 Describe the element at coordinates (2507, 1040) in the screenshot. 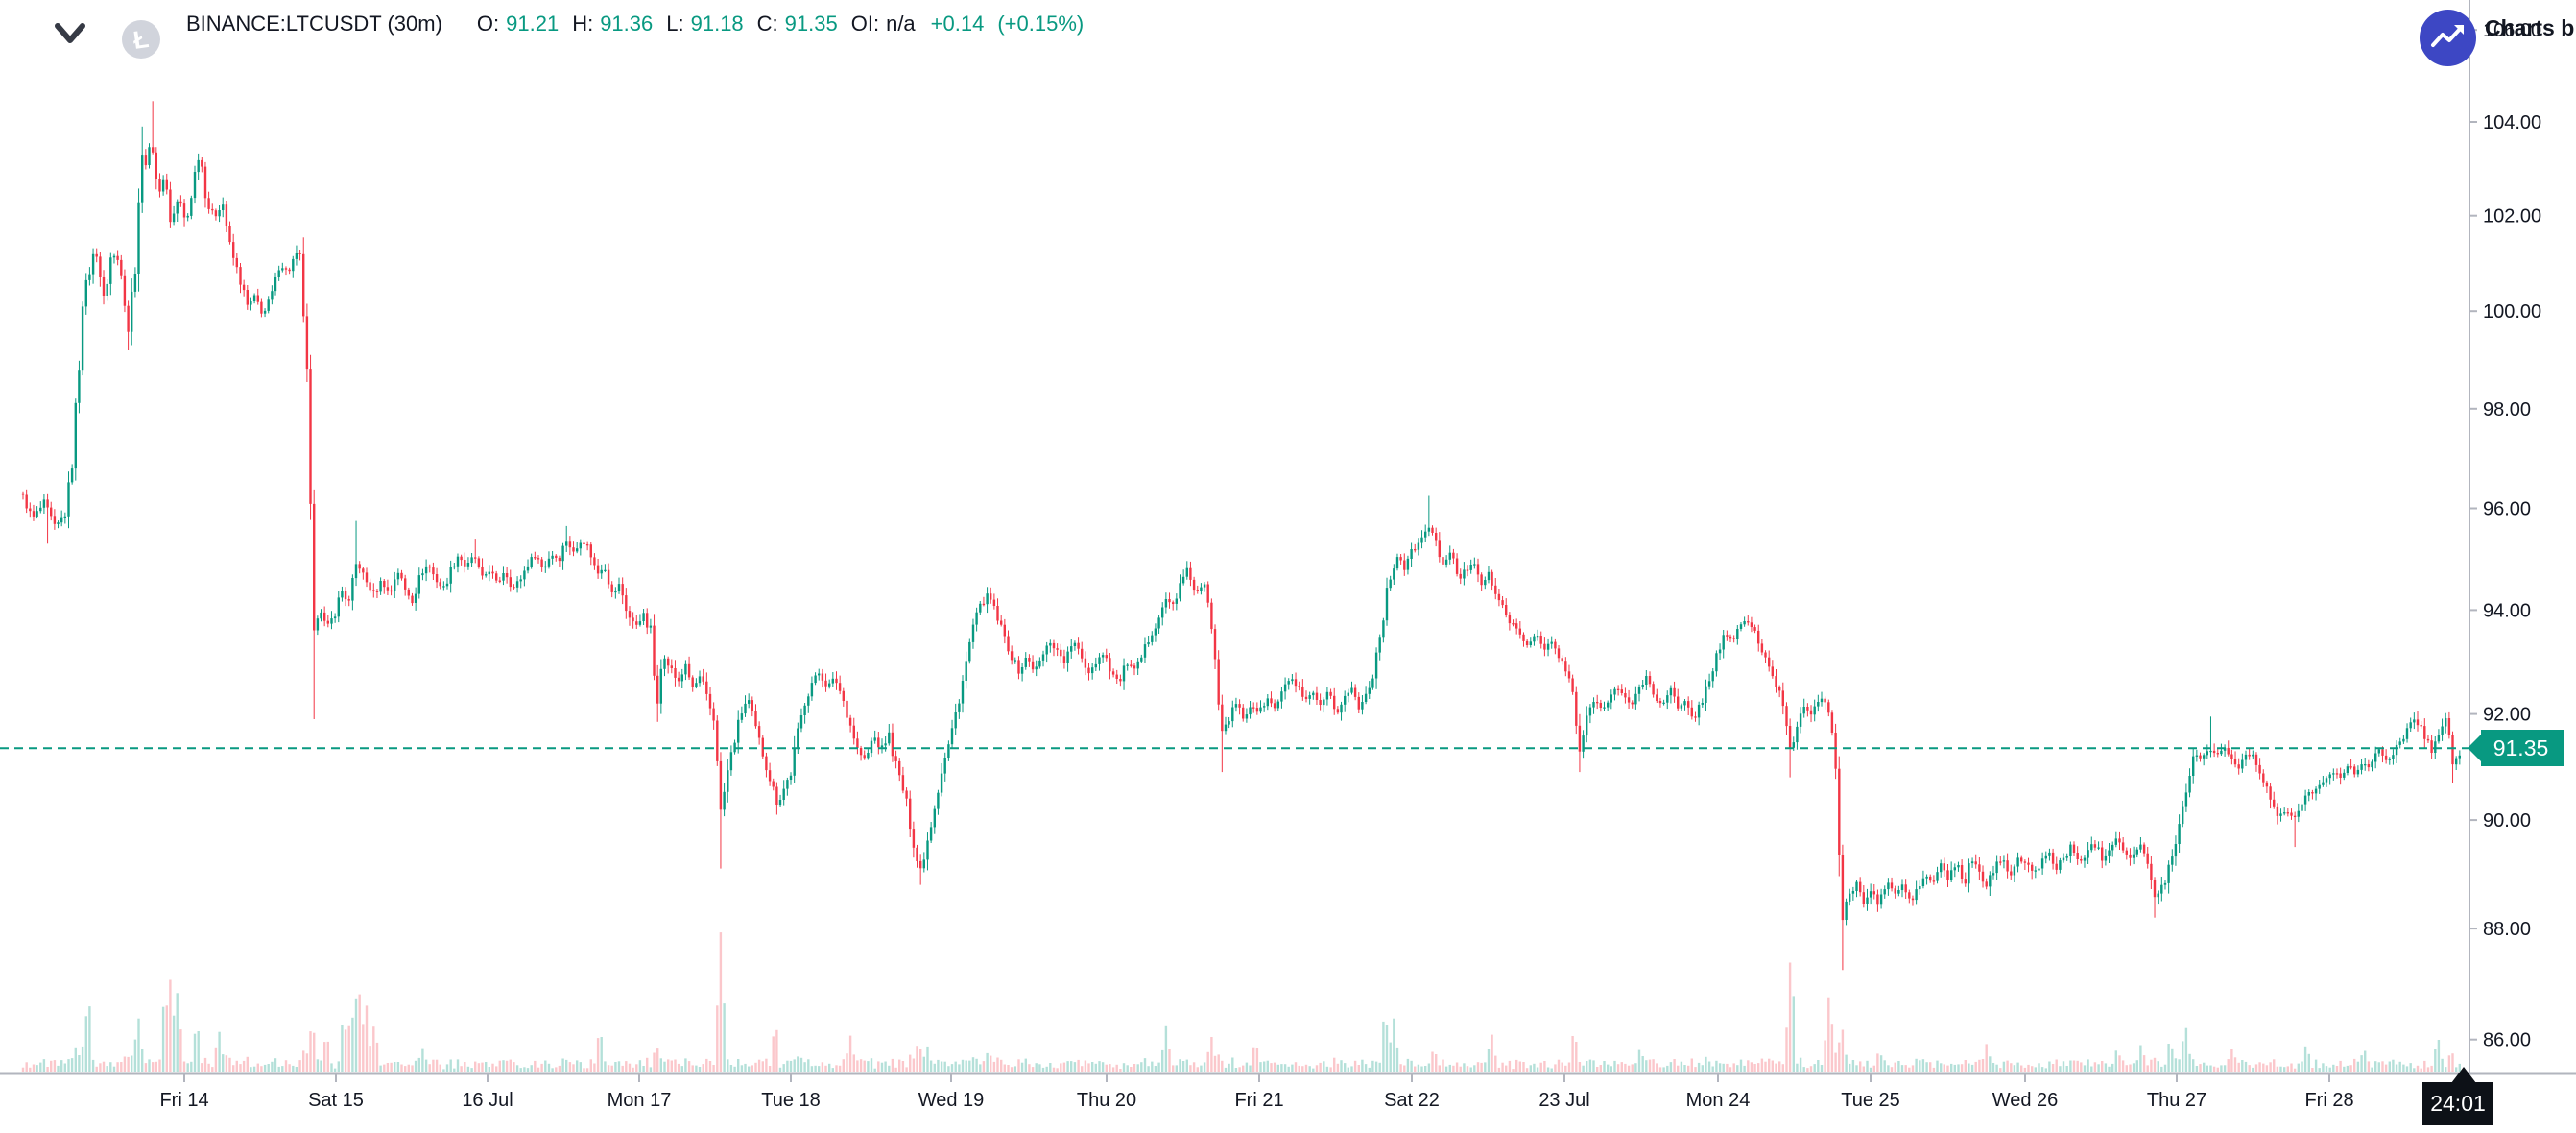

I see `price-axis-label: 86.00` at that location.